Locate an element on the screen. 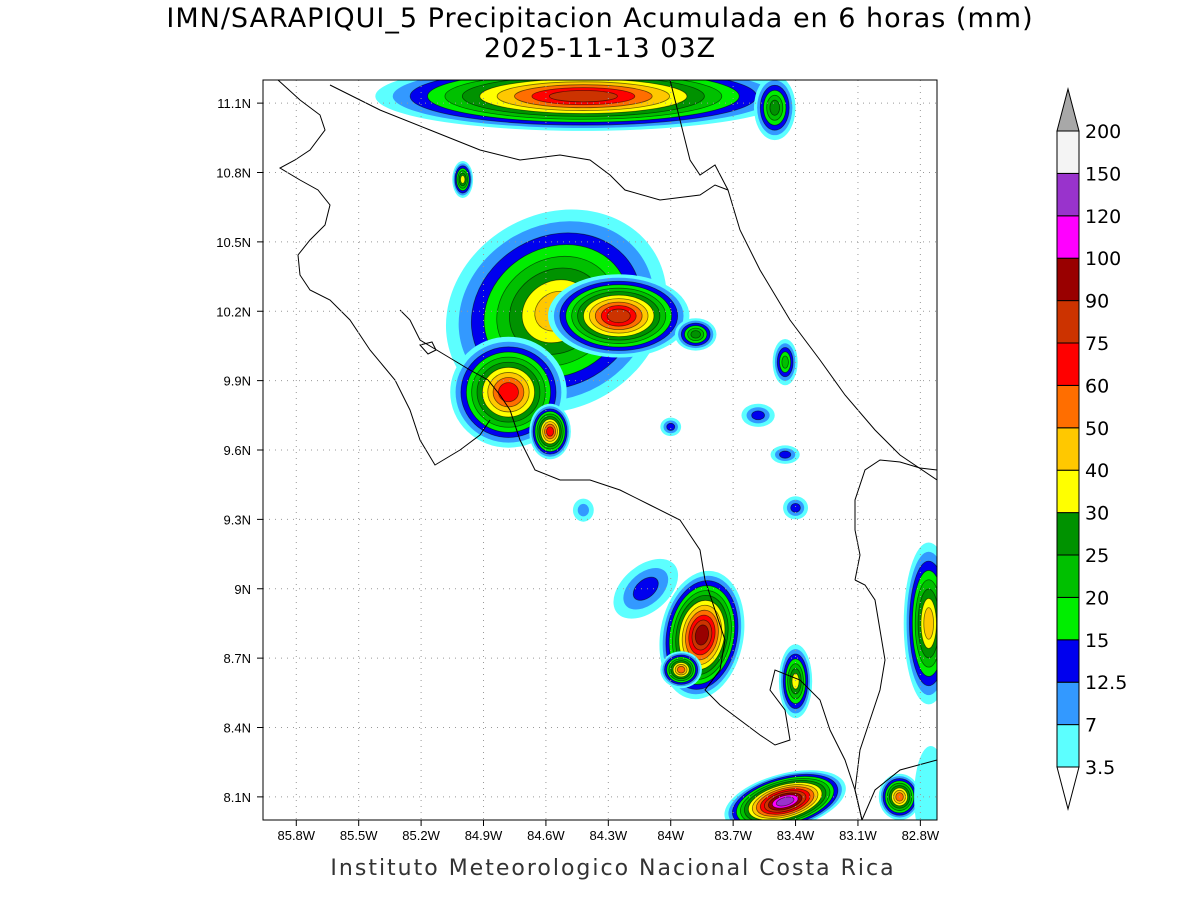  lat-tick-label: 10.8N is located at coordinates (233, 173).